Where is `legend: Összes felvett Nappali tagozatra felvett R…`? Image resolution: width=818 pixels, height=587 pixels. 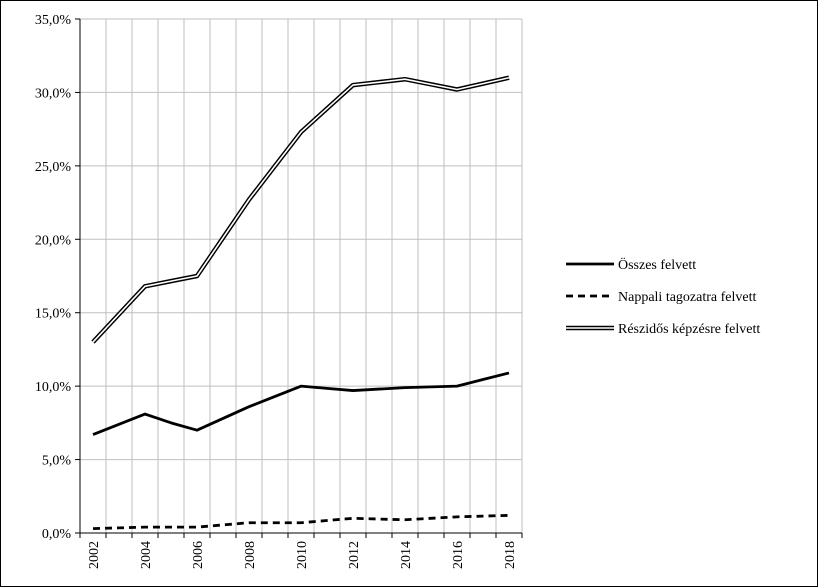 legend: Összes felvett Nappali tagozatra felvett R… is located at coordinates (663, 296).